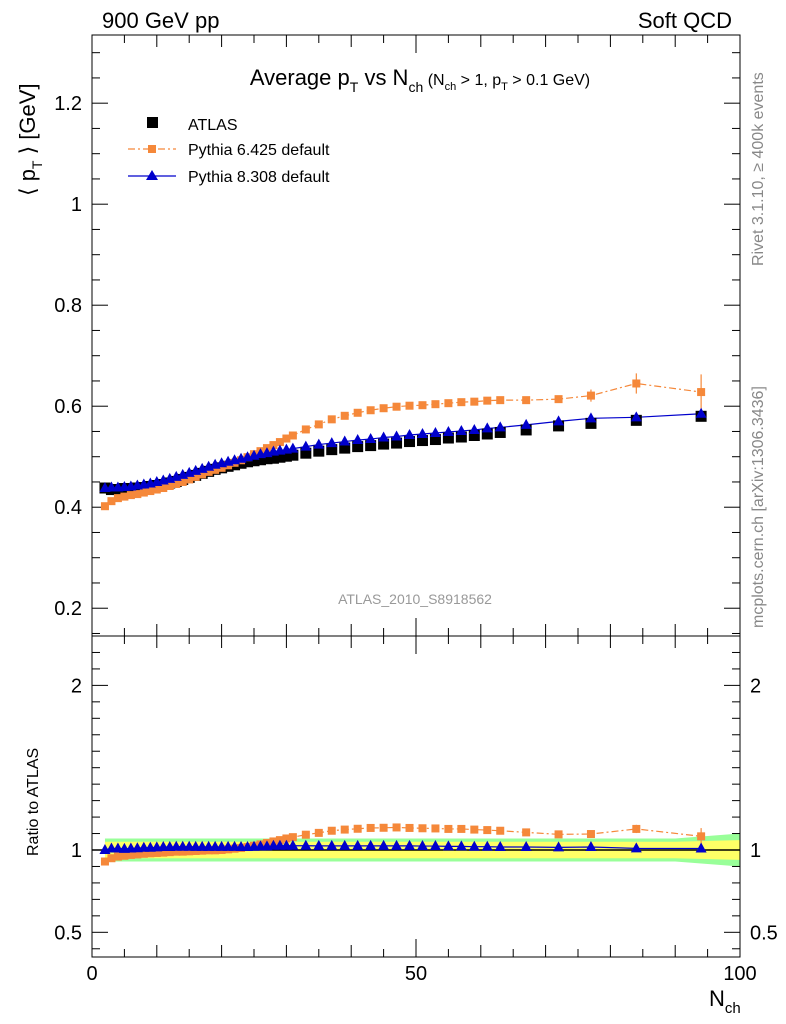 The height and width of the screenshot is (1024, 786). I want to click on main-title-cut-sub2: T, so click(504, 87).